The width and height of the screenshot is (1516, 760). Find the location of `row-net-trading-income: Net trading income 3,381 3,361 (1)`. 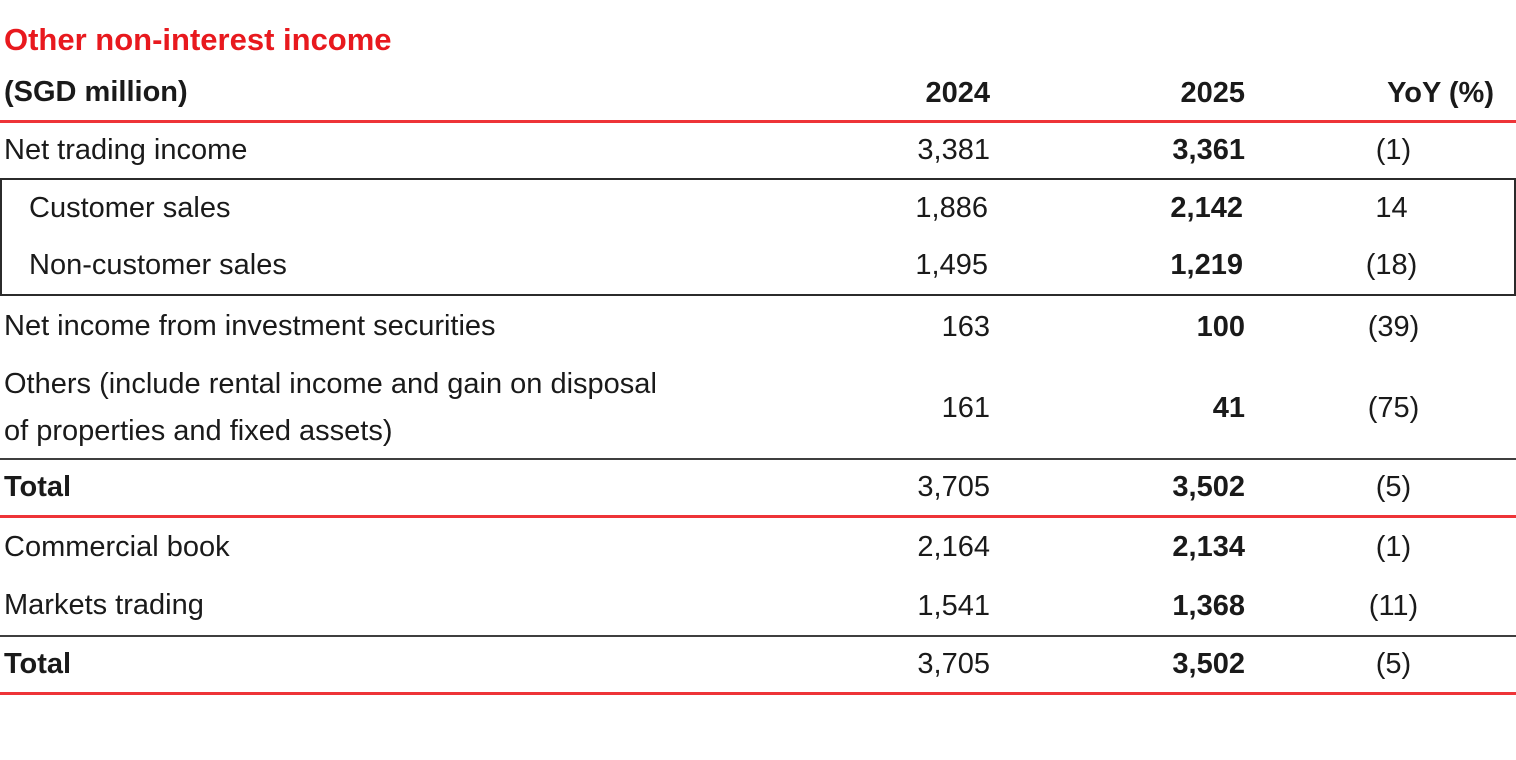

row-net-trading-income: Net trading income 3,381 3,361 (1) is located at coordinates (758, 150).